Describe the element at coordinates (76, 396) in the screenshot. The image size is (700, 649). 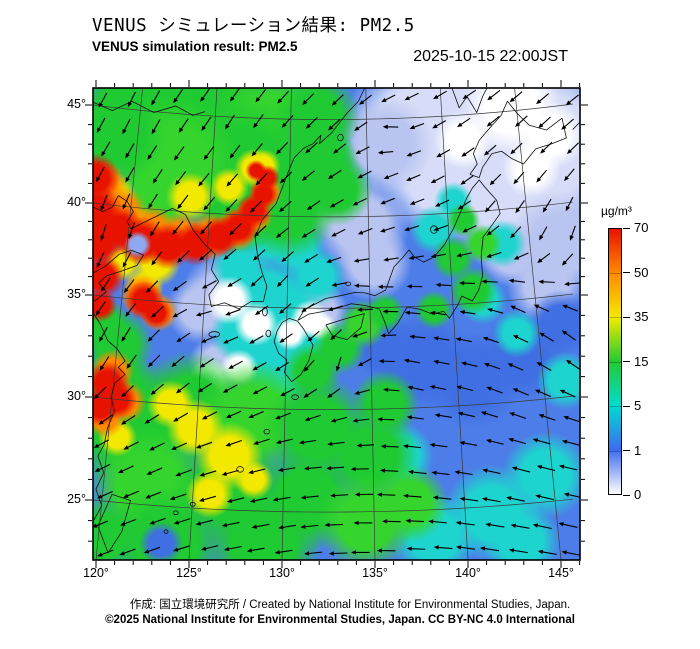
I see `y-axis-tick-label: 30°` at that location.